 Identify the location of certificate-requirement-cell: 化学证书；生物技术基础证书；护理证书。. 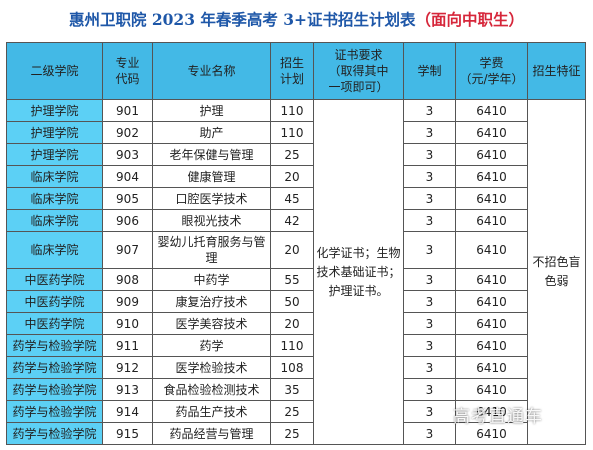
(358, 272).